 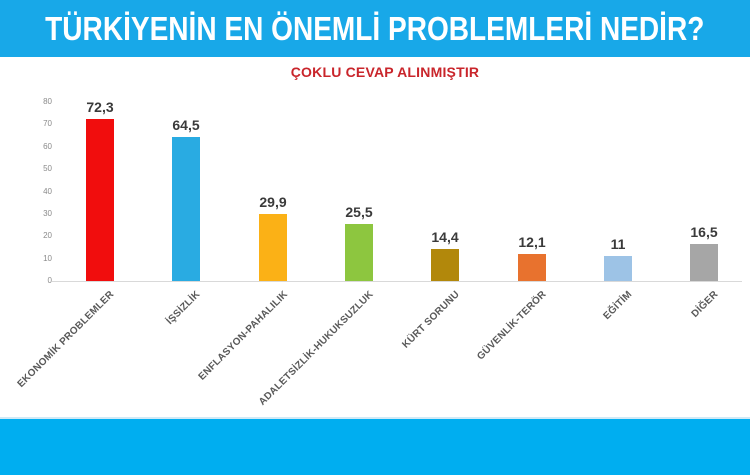 I want to click on bar-value-label: 11, so click(x=618, y=244).